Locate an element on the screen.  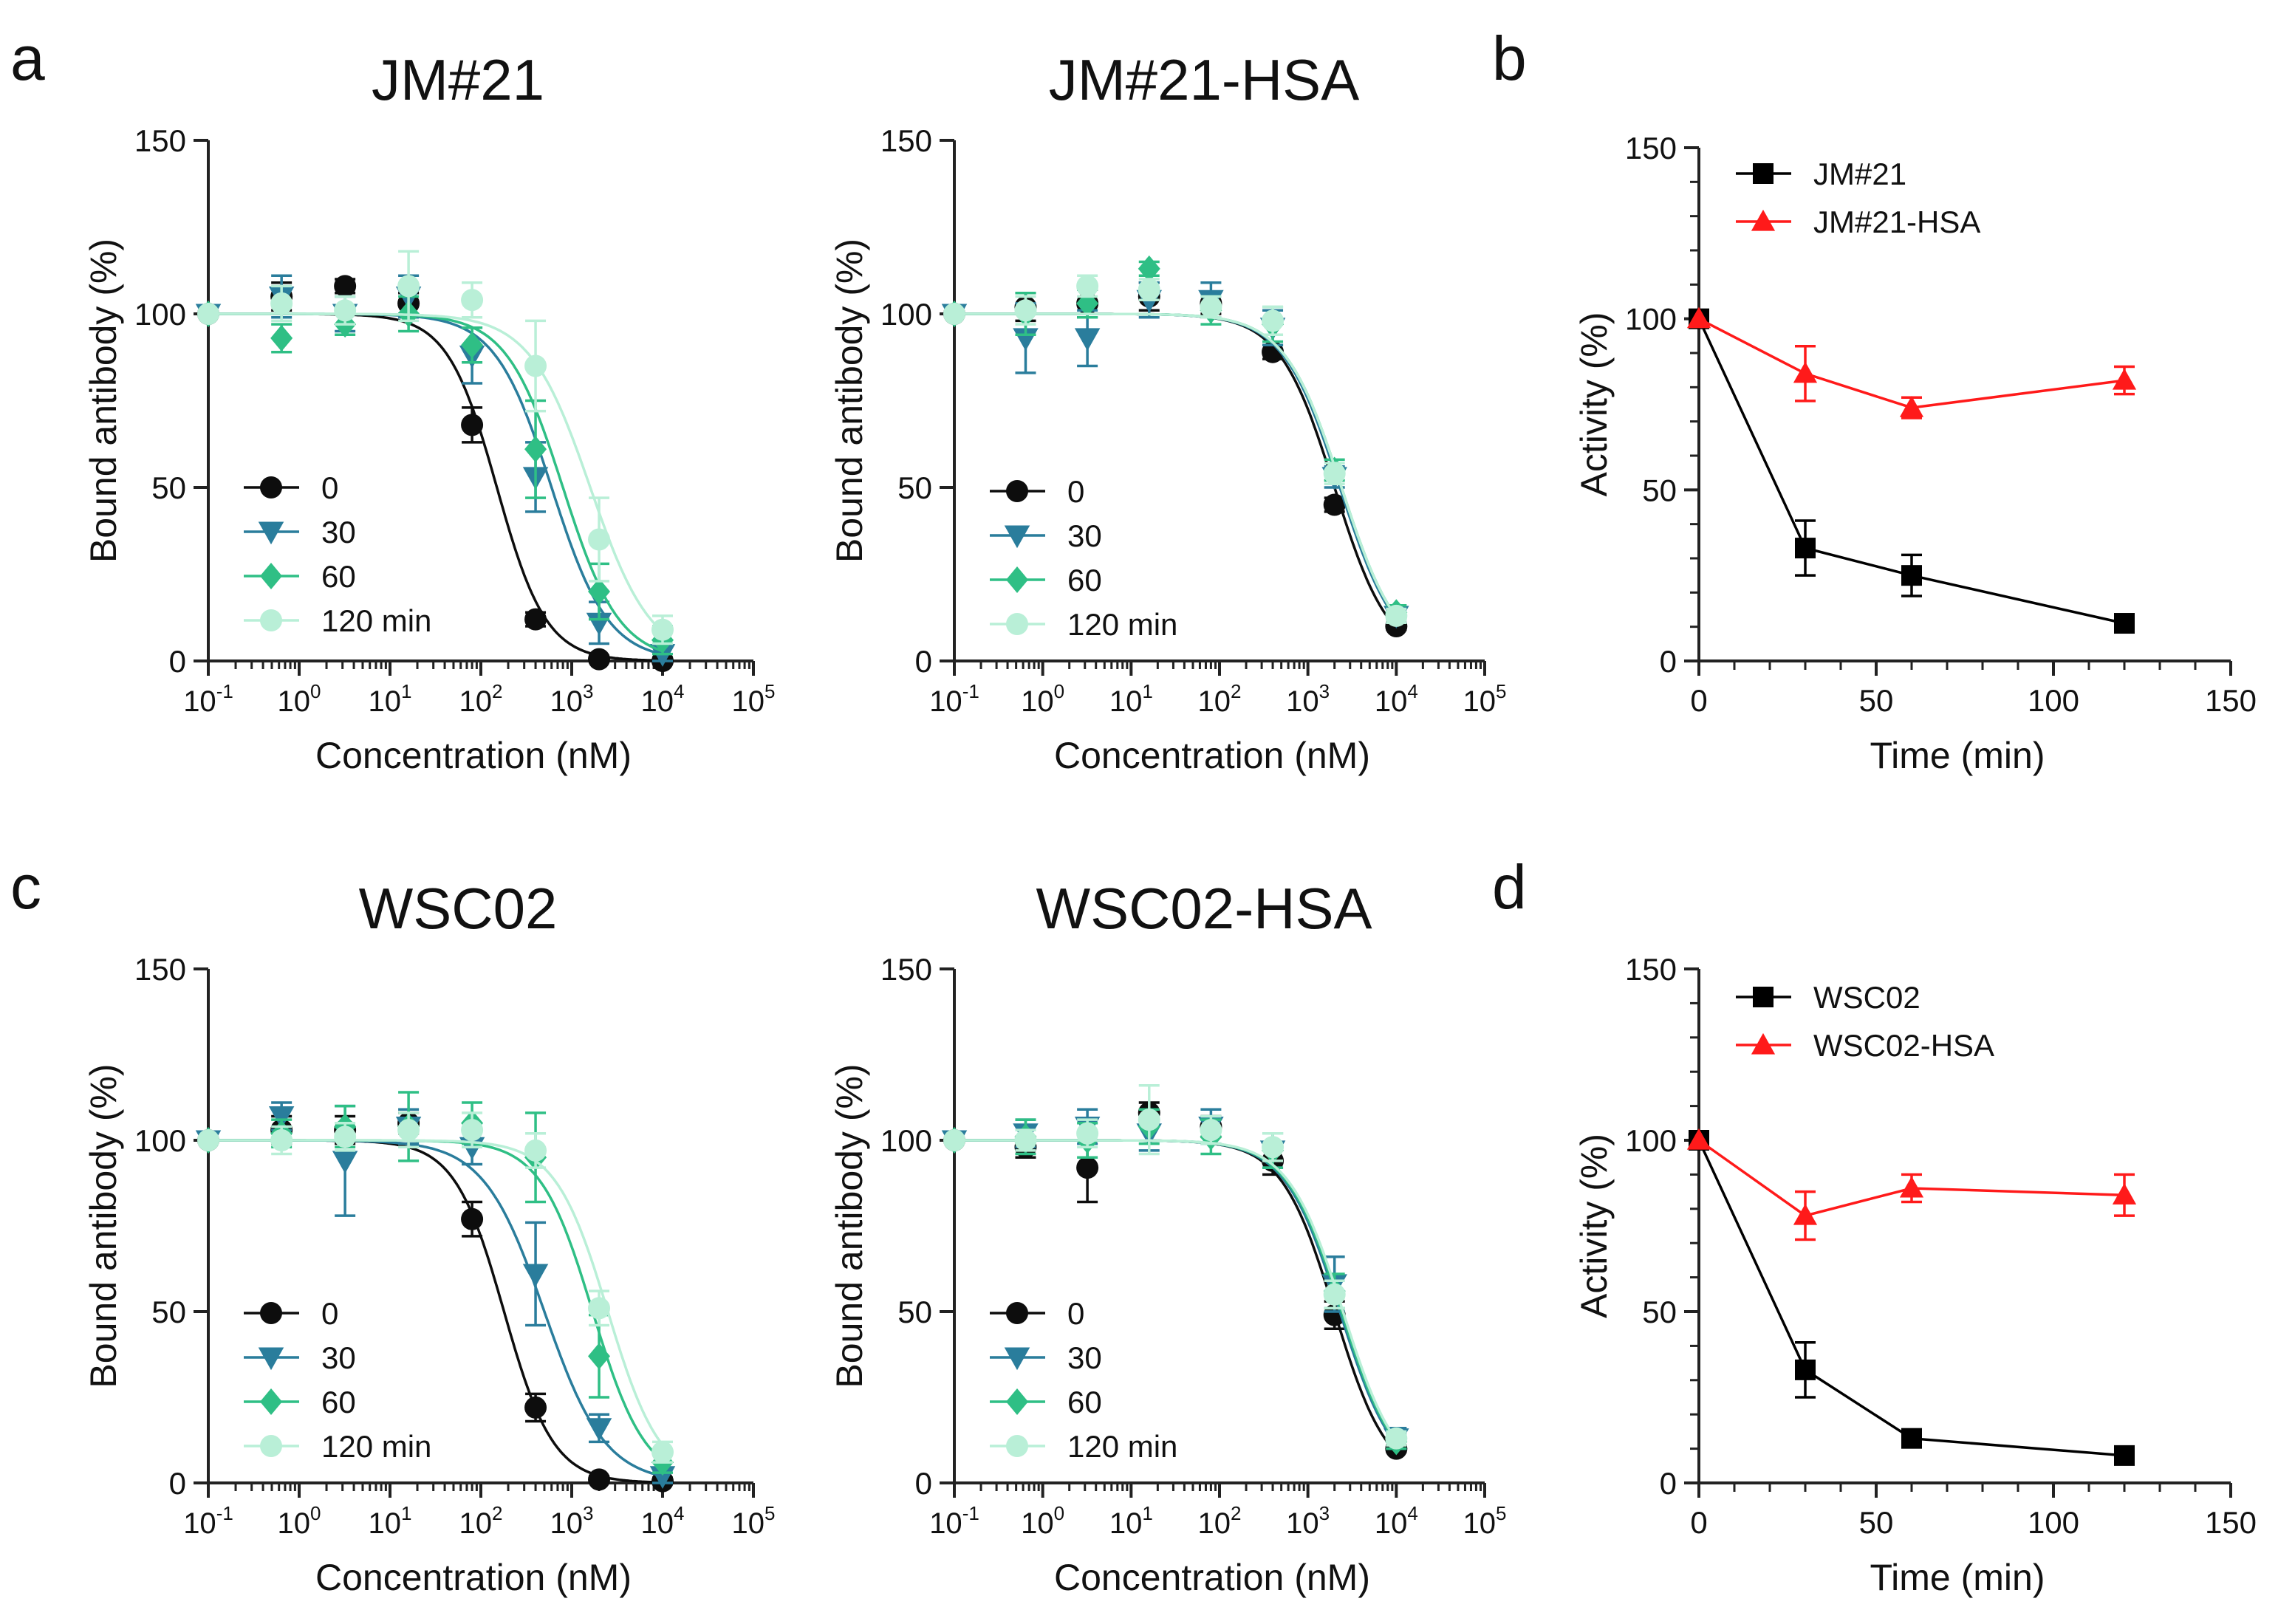
x-tick-label: 103 is located at coordinates (1308, 699).